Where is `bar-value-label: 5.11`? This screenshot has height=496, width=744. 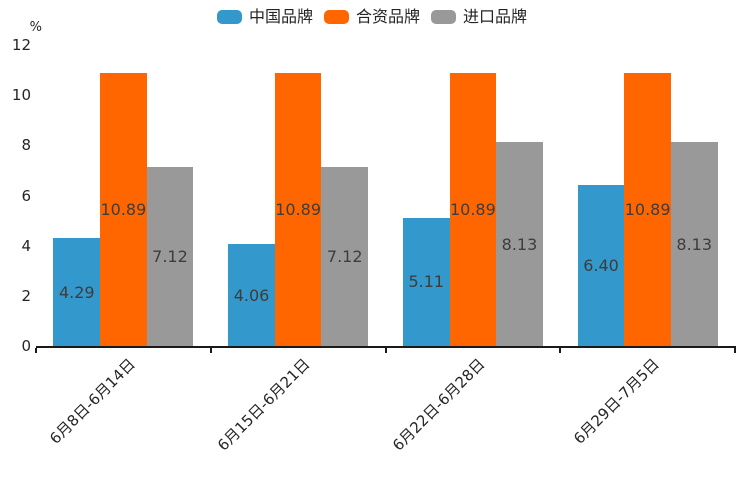
bar-value-label: 5.11 is located at coordinates (426, 282).